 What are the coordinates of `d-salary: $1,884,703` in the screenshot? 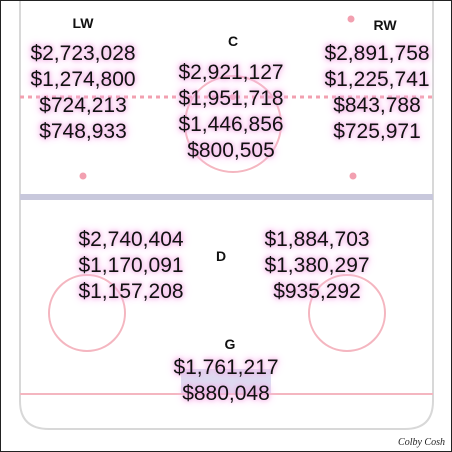 It's located at (317, 239).